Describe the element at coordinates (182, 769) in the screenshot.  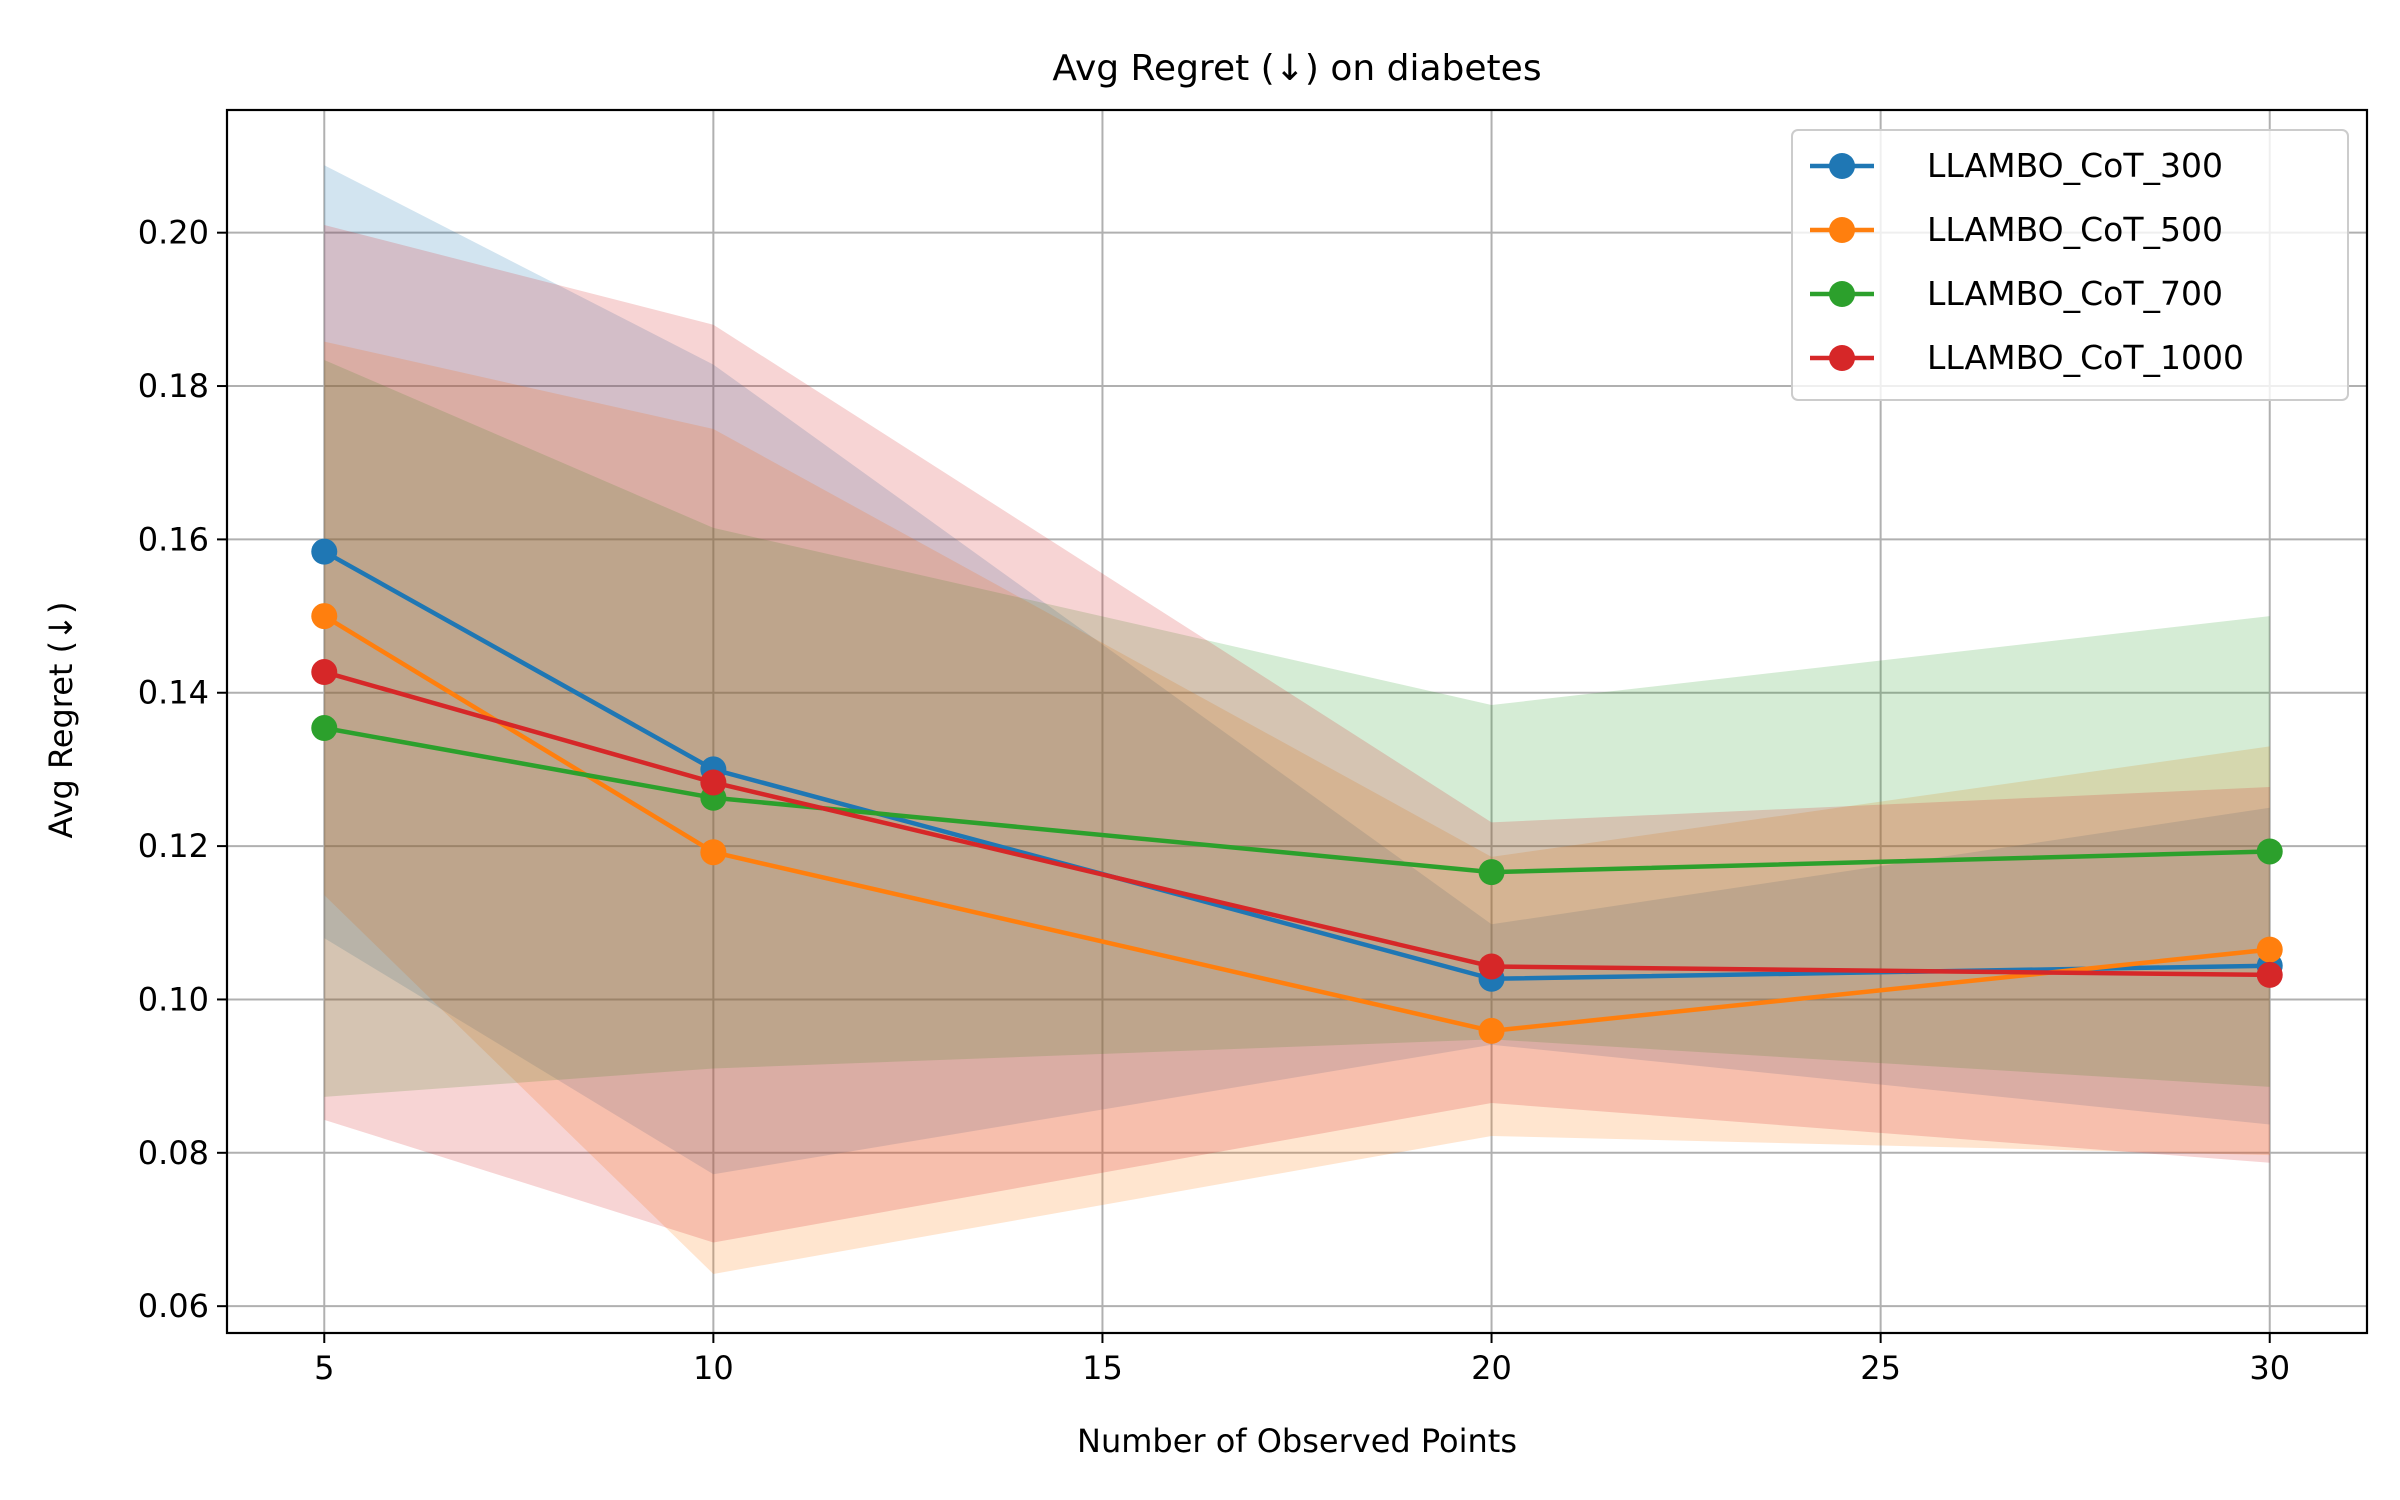
I see `y-axis-ticks: 0.06 0.08 0.10 0.12 0.14 0.16 0.18 0.20` at that location.